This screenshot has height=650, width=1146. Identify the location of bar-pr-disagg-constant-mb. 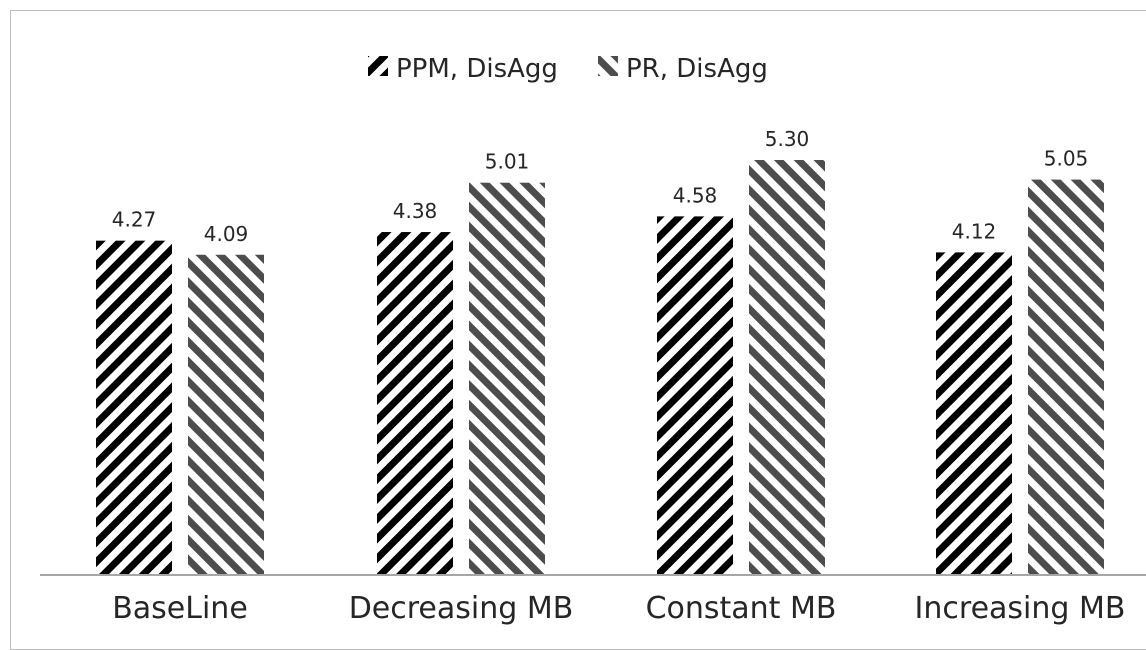
(787, 367).